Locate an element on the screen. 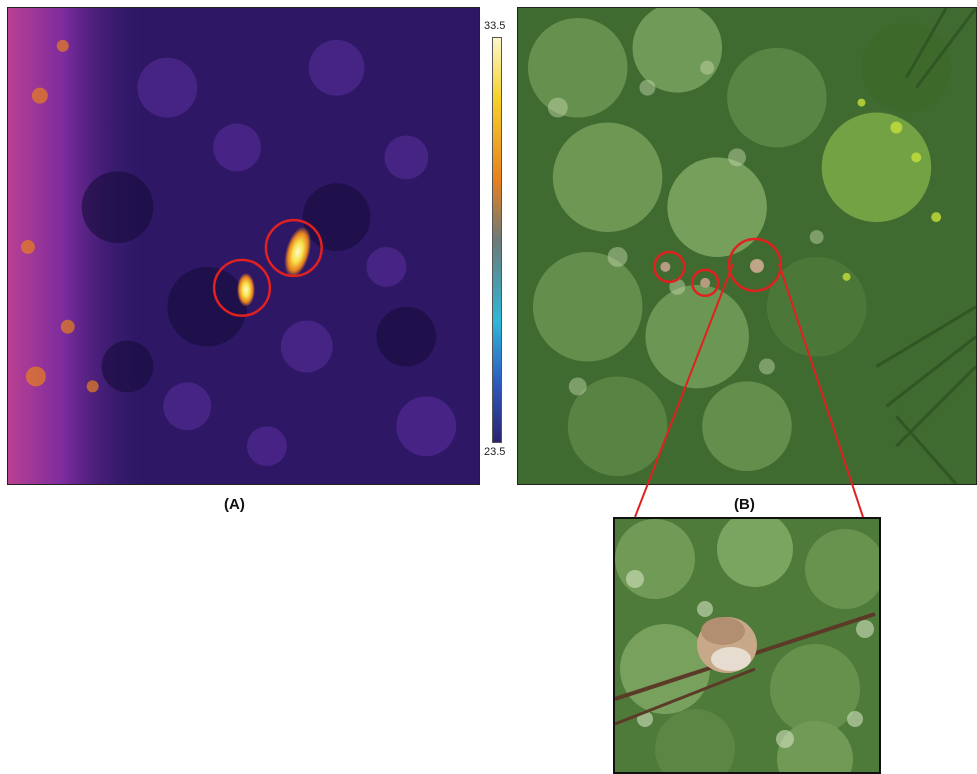 The image size is (977, 774). colorbar-min-label: 23.5 is located at coordinates (495, 452).